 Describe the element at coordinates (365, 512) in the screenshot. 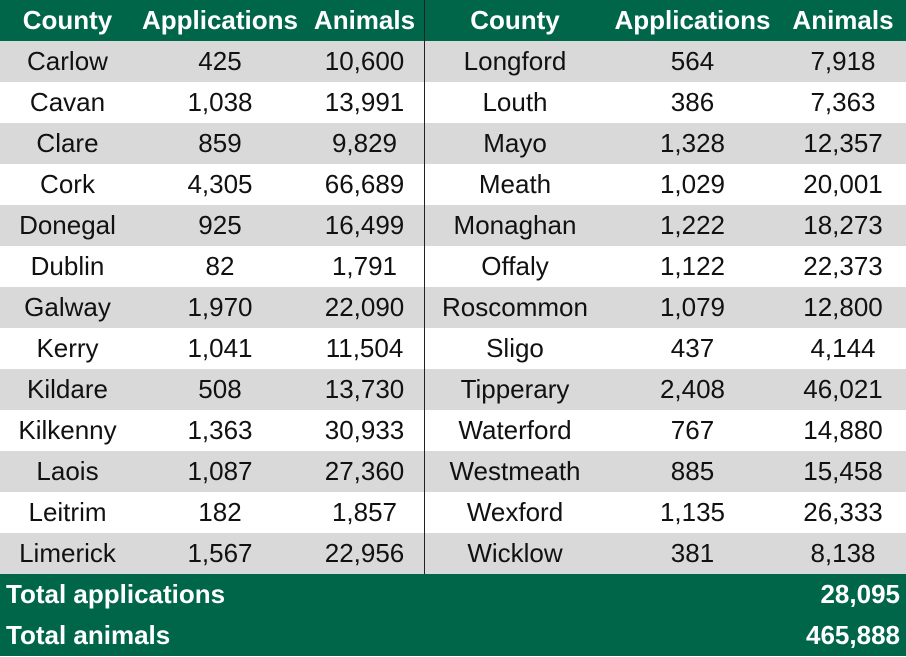

I see `left-animals-cell: 1,857` at that location.